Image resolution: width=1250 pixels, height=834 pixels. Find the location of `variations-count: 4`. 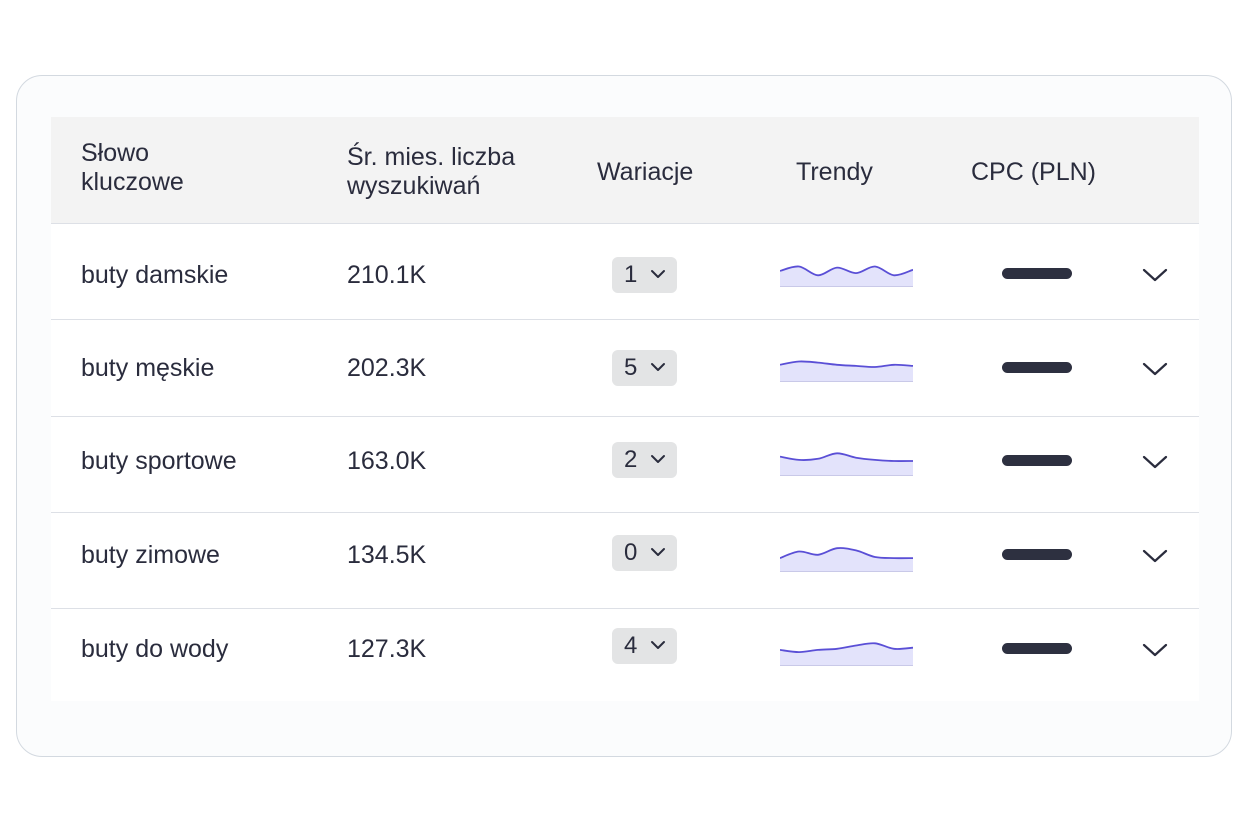

variations-count: 4 is located at coordinates (631, 645).